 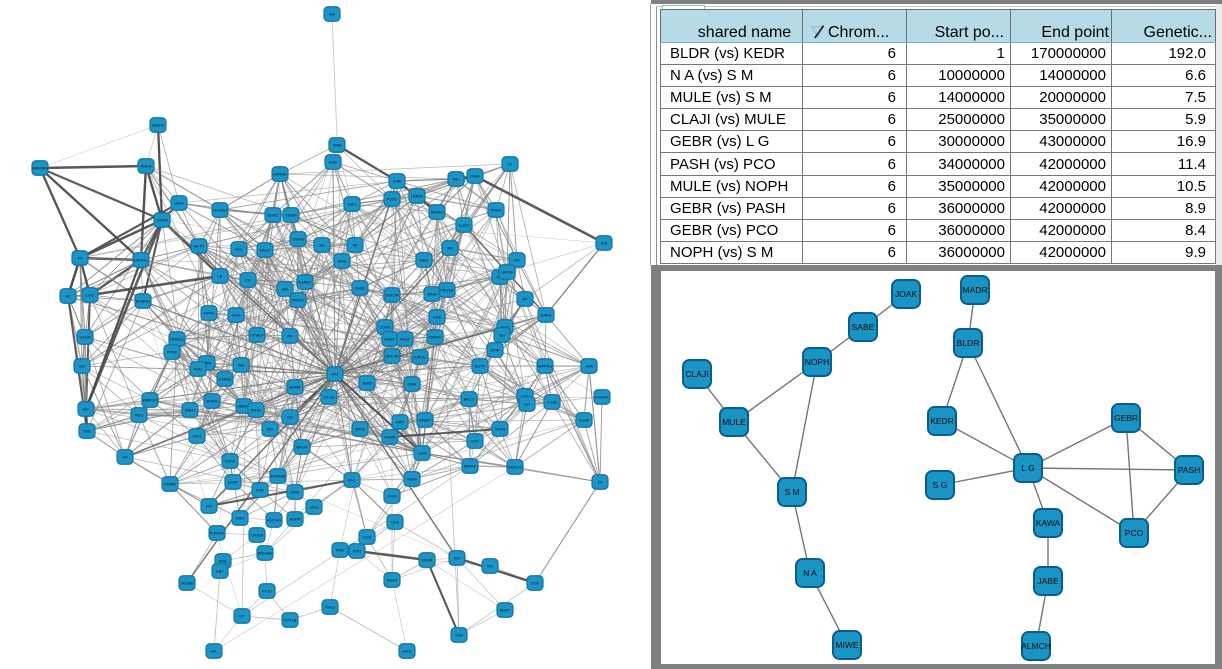 I want to click on svg-text: RIB, so click(x=604, y=243).